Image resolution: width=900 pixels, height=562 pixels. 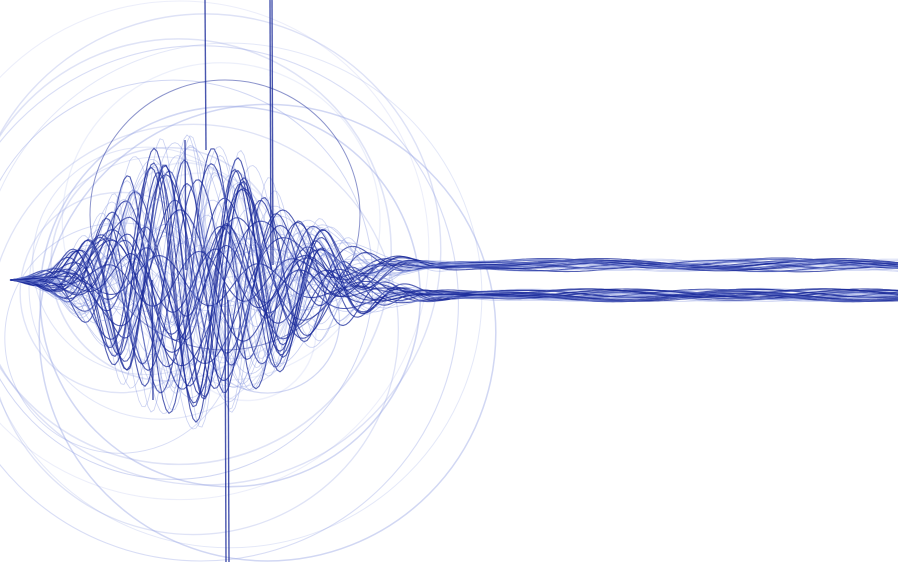 I want to click on vertical-spikes, so click(x=212, y=281).